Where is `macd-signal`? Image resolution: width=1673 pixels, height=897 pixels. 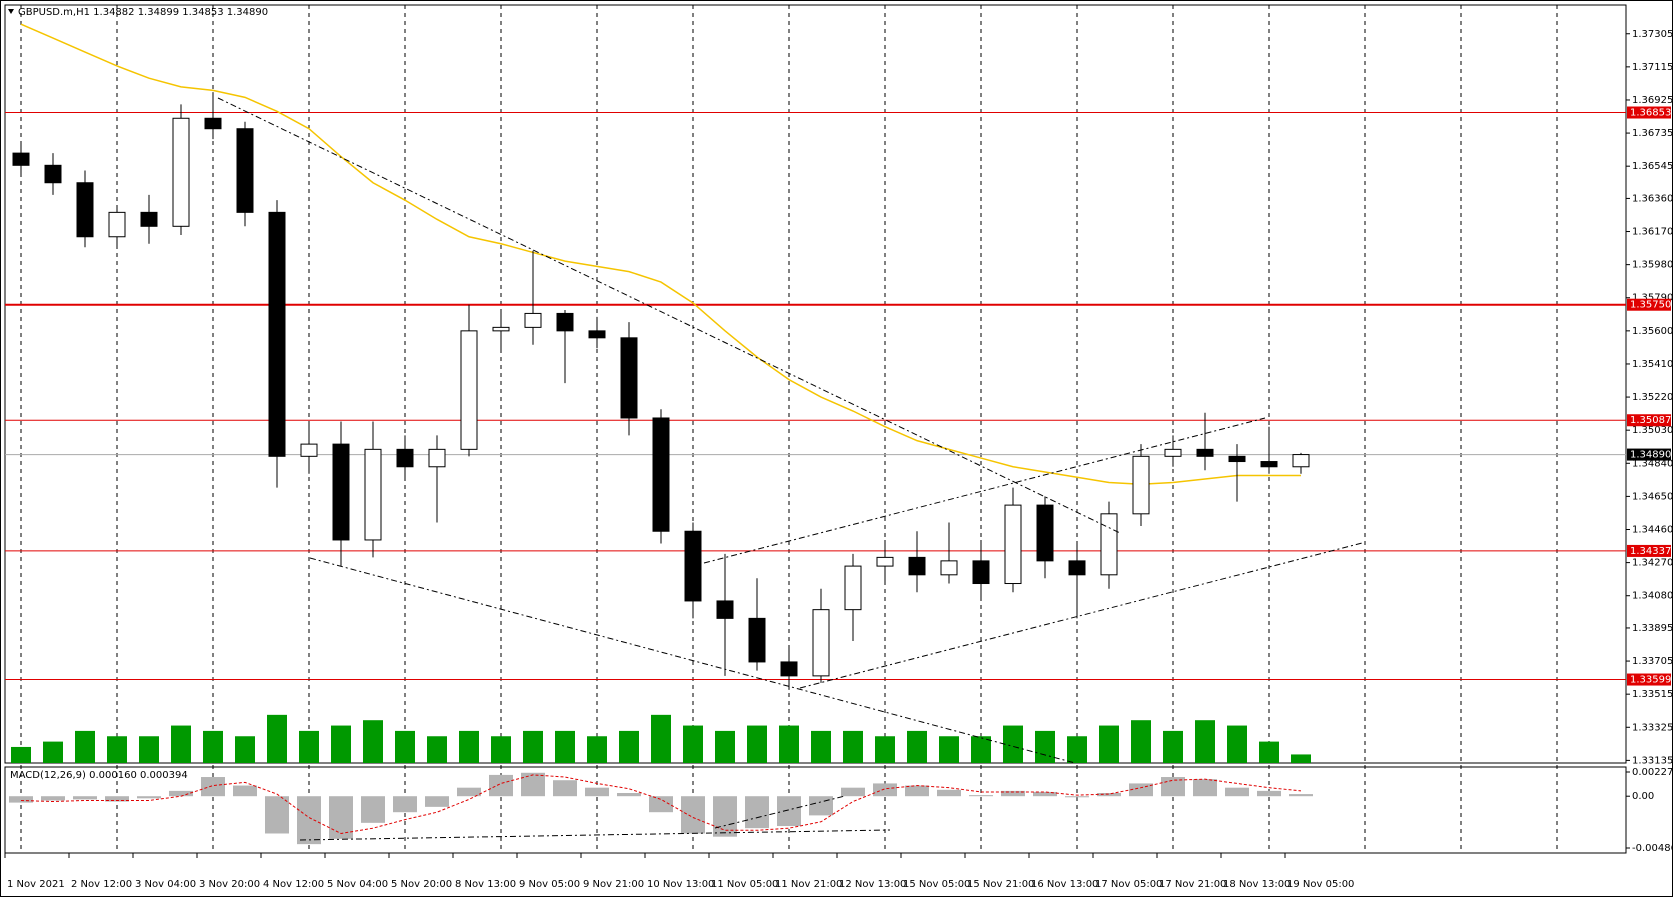
macd-signal is located at coordinates (661, 804).